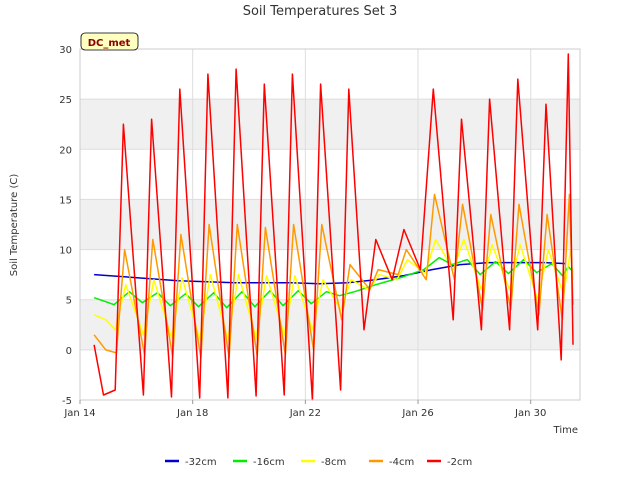 The width and height of the screenshot is (640, 480). I want to click on y-tick-label: 30, so click(65, 50).